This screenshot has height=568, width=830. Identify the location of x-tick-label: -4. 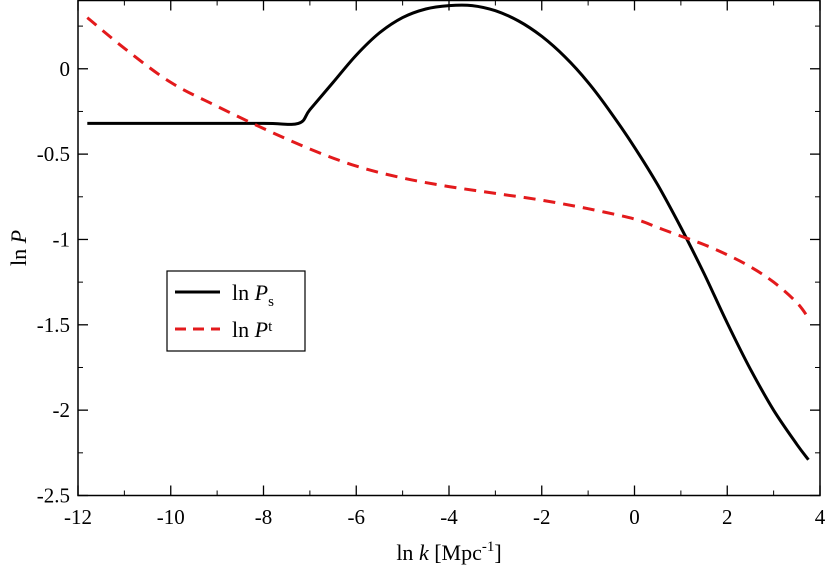
(449, 517).